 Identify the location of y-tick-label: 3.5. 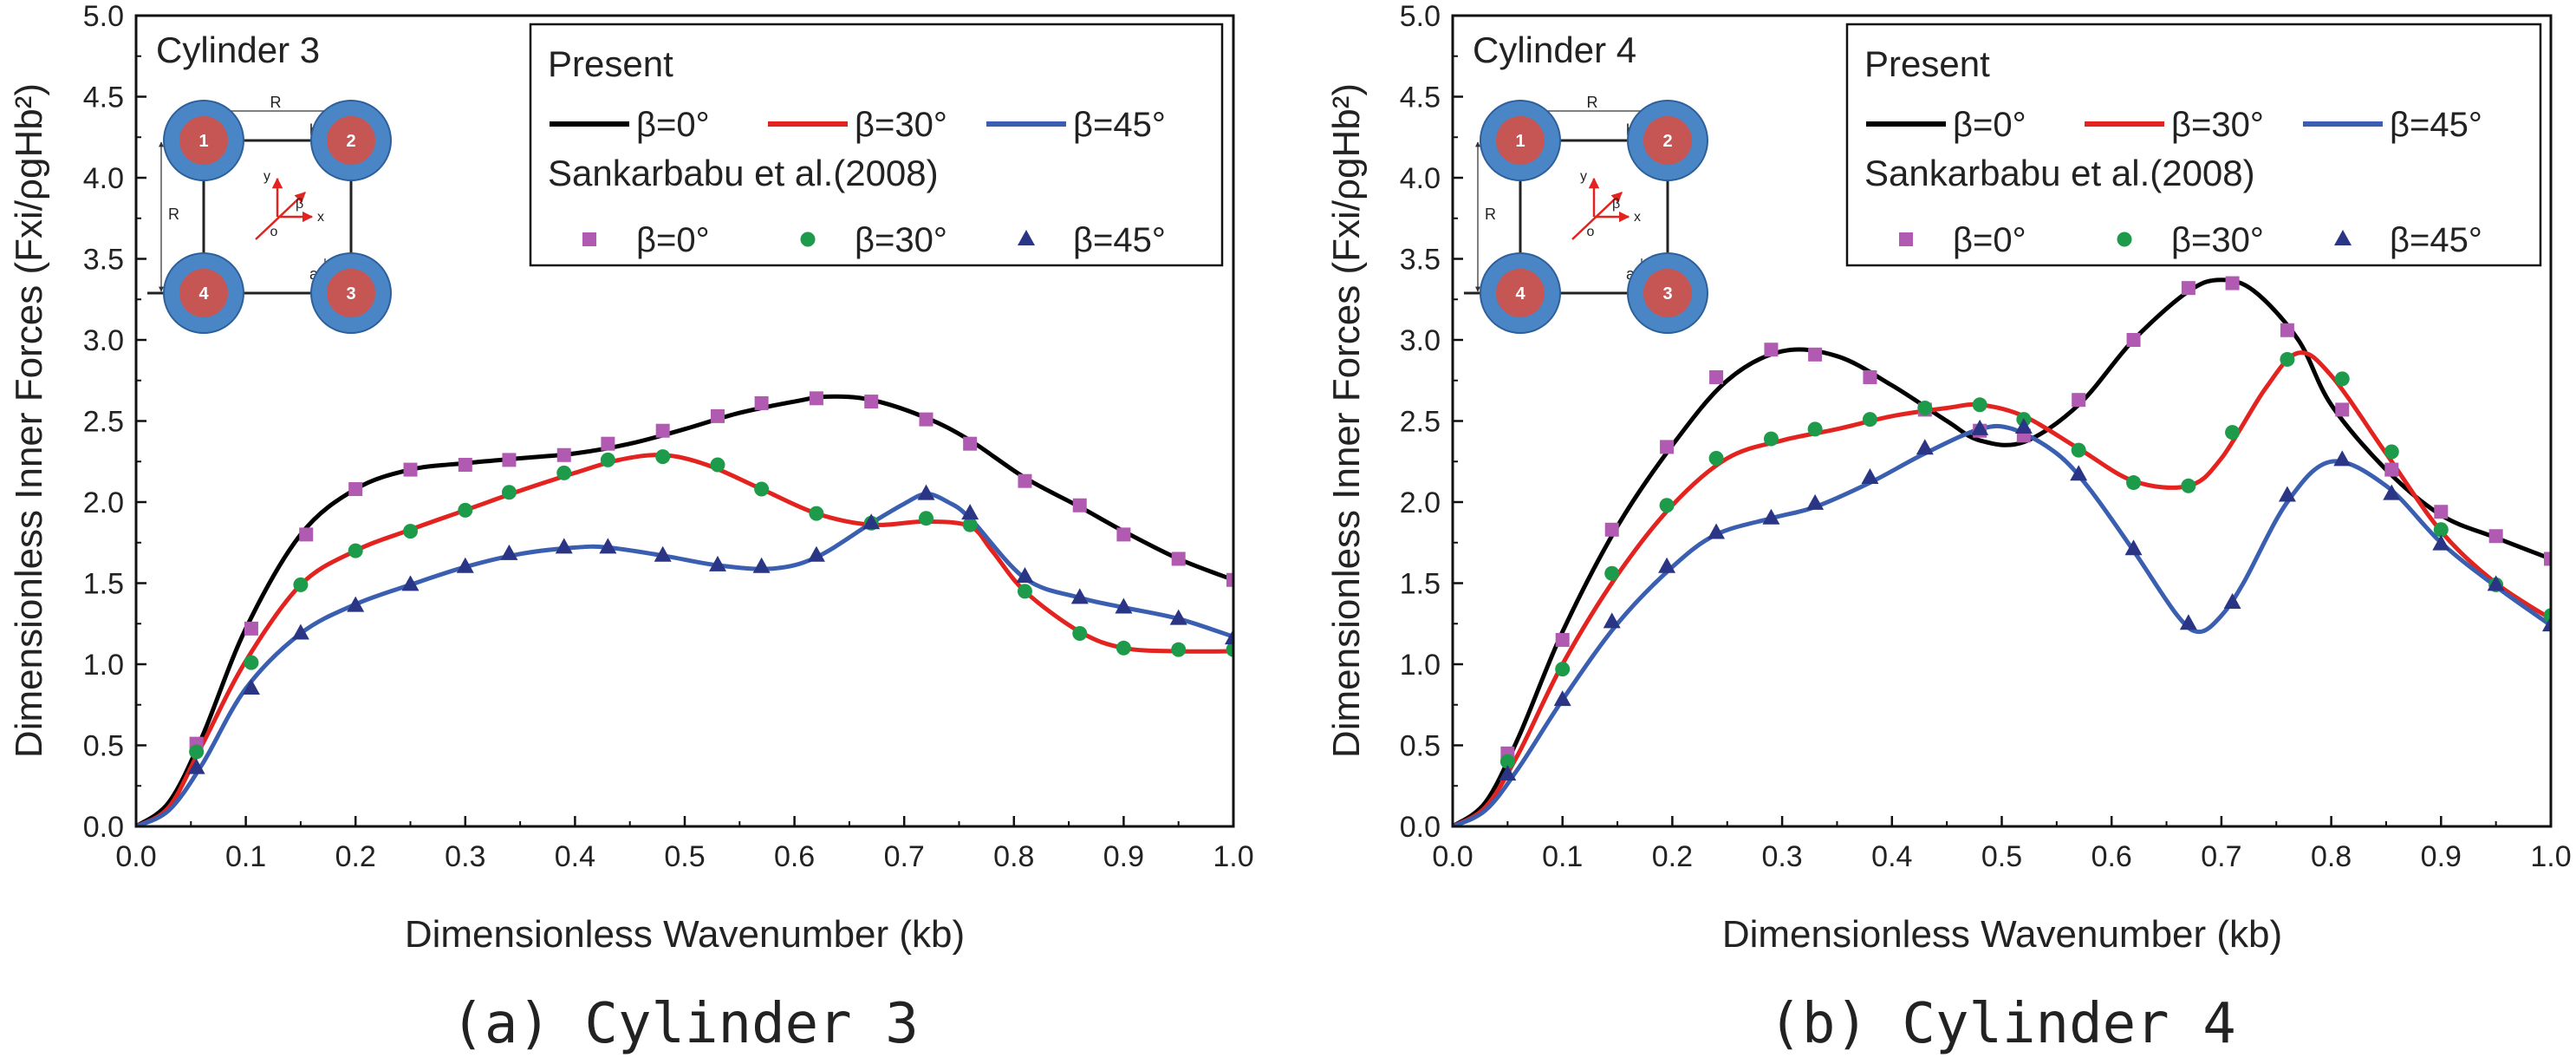
(1420, 260).